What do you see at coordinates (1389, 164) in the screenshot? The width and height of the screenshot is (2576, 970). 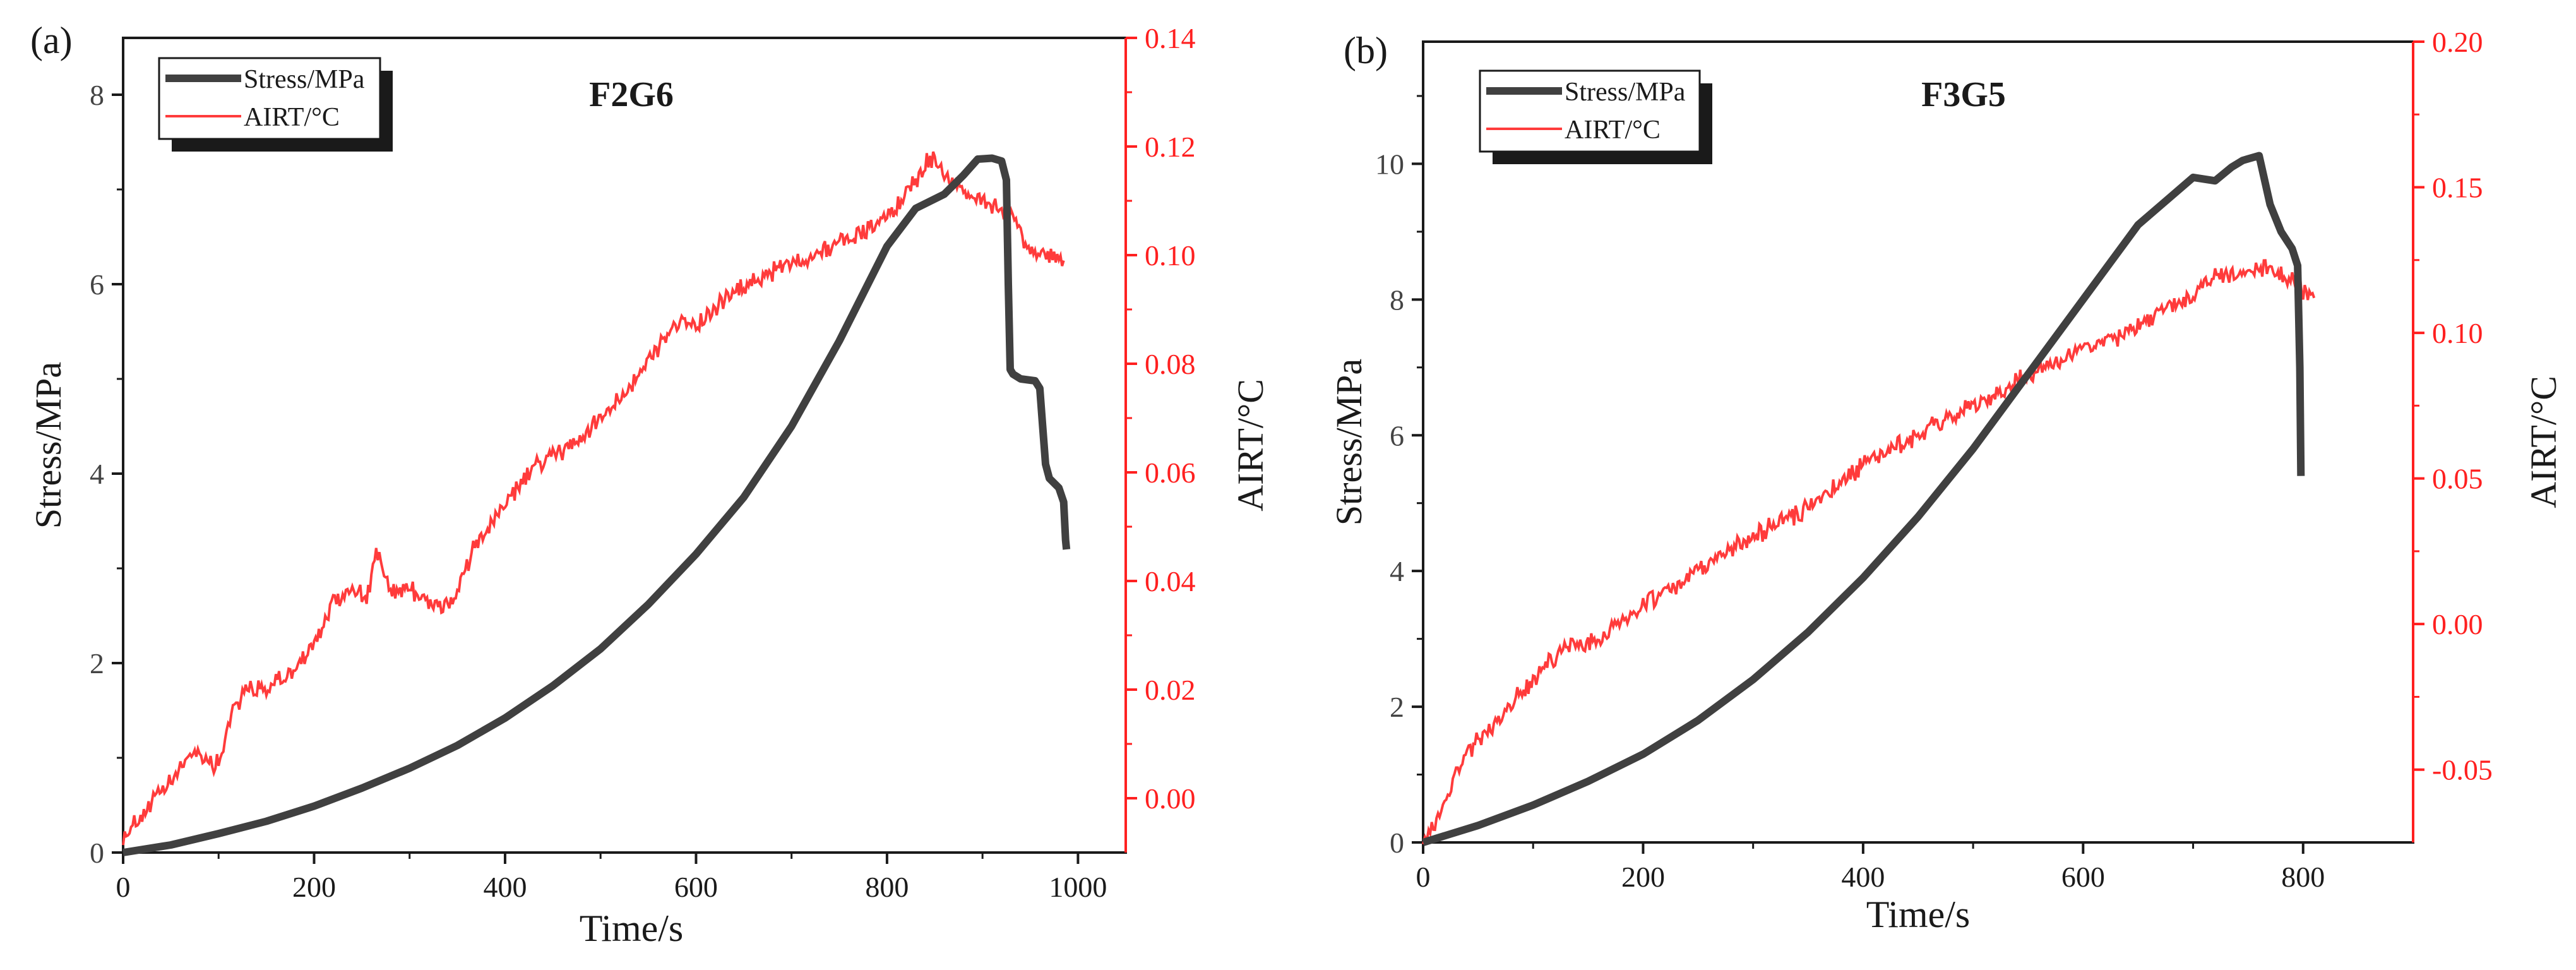 I see `y-left-tick-label-b: 10` at bounding box center [1389, 164].